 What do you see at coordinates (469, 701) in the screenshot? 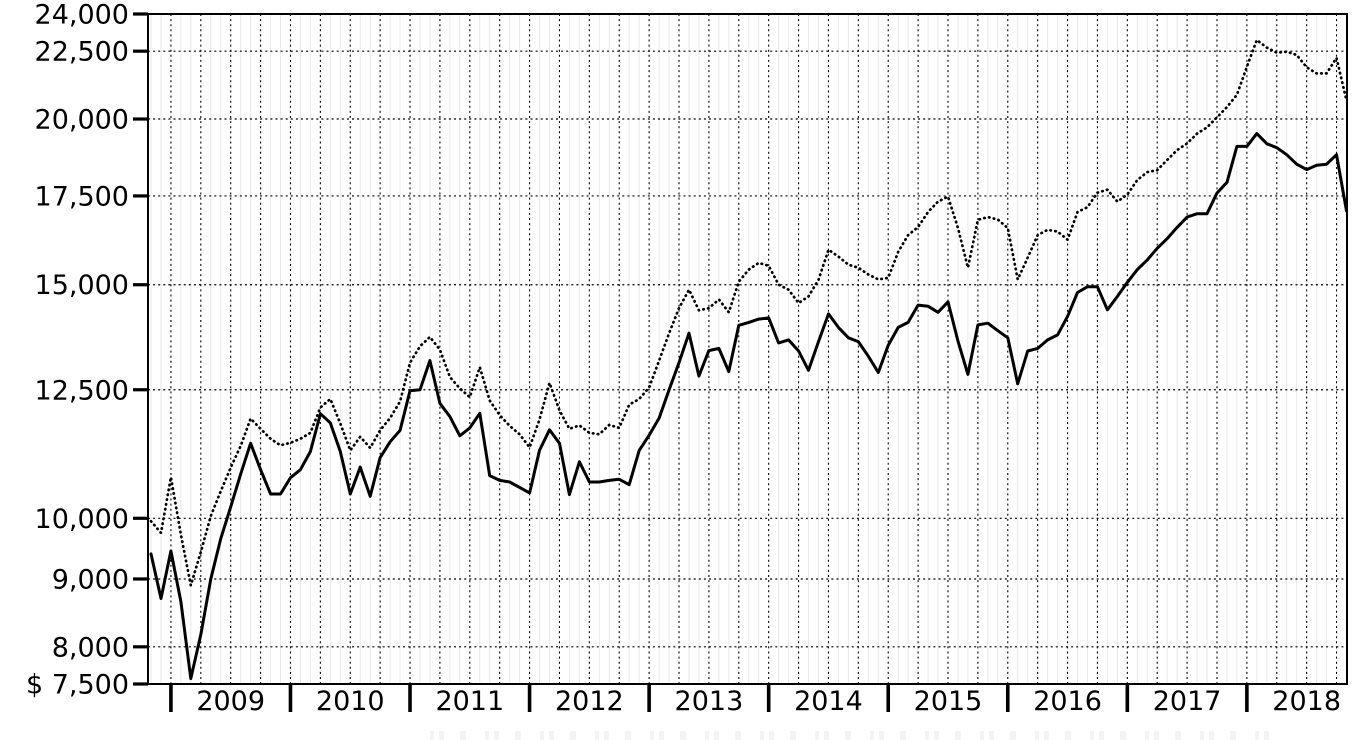
I see `x-axis-year-label: 2011` at bounding box center [469, 701].